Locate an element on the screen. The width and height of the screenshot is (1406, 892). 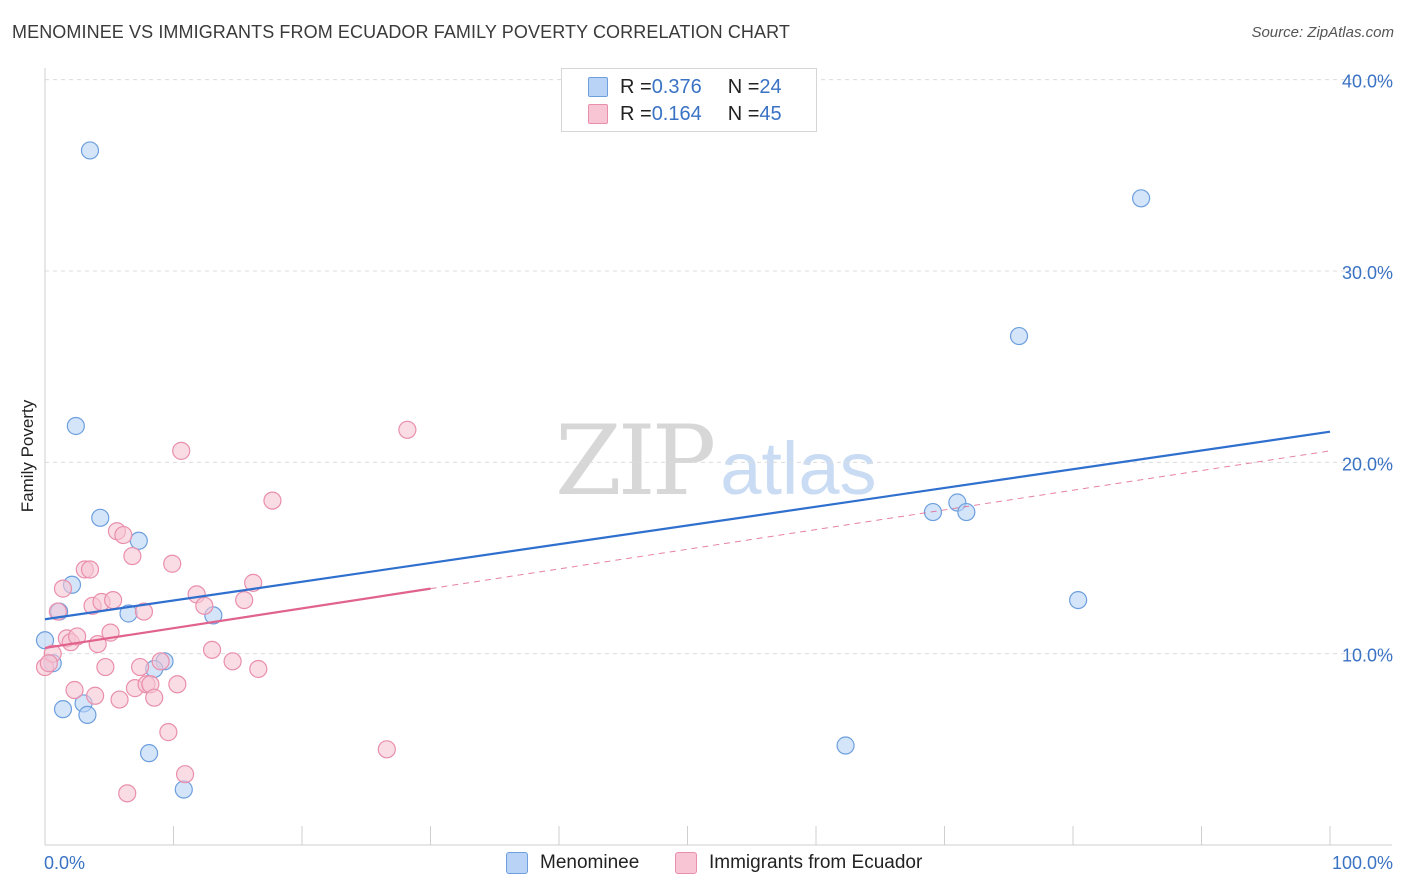
y-tick-label: 10.0% is located at coordinates (1367, 656).